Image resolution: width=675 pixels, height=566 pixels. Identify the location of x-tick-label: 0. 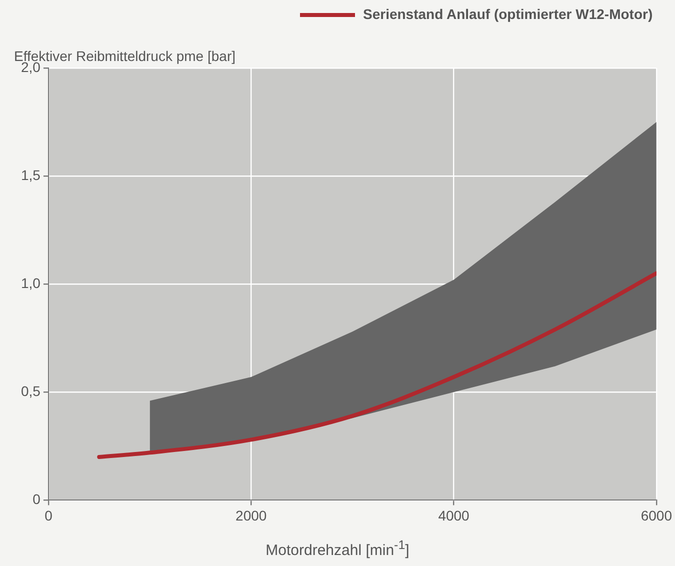
(48, 515).